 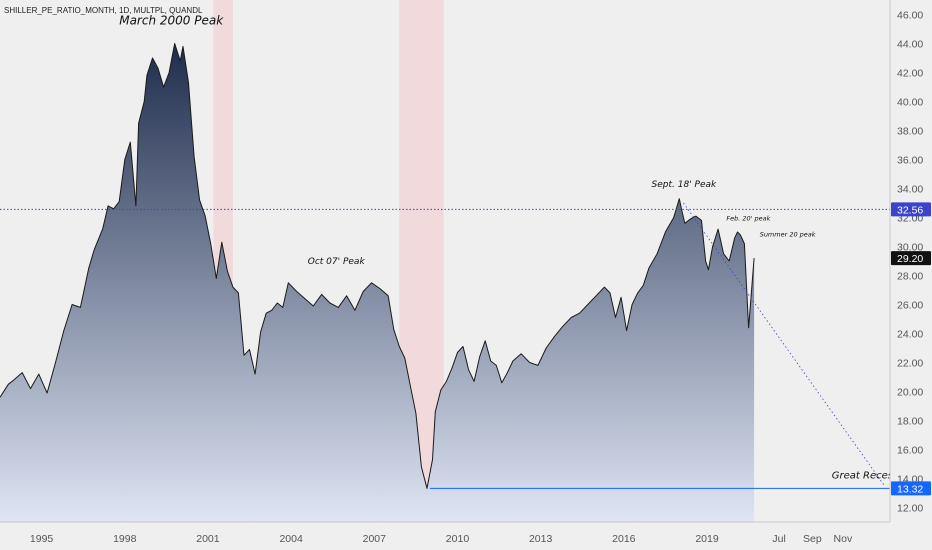 What do you see at coordinates (458, 539) in the screenshot?
I see `x-tick-label: 2010` at bounding box center [458, 539].